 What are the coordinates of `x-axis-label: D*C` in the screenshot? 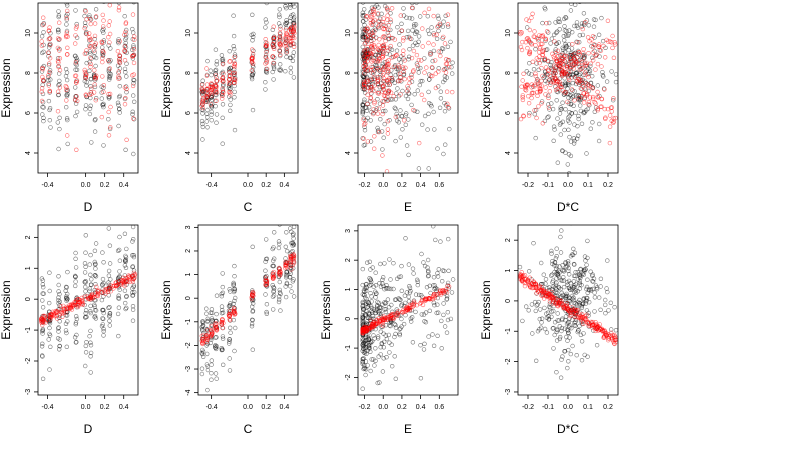 It's located at (568, 207).